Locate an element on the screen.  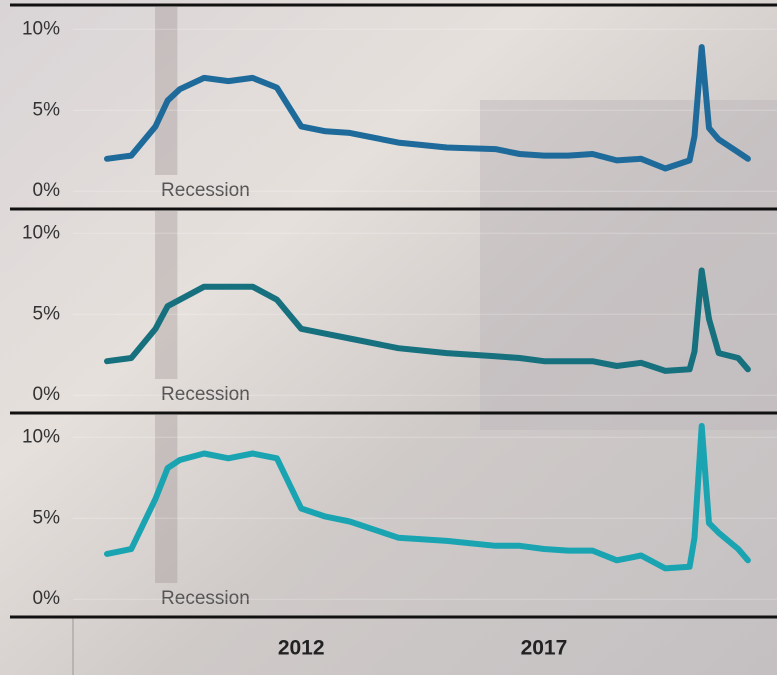
x-tick-label: 2017 is located at coordinates (544, 648).